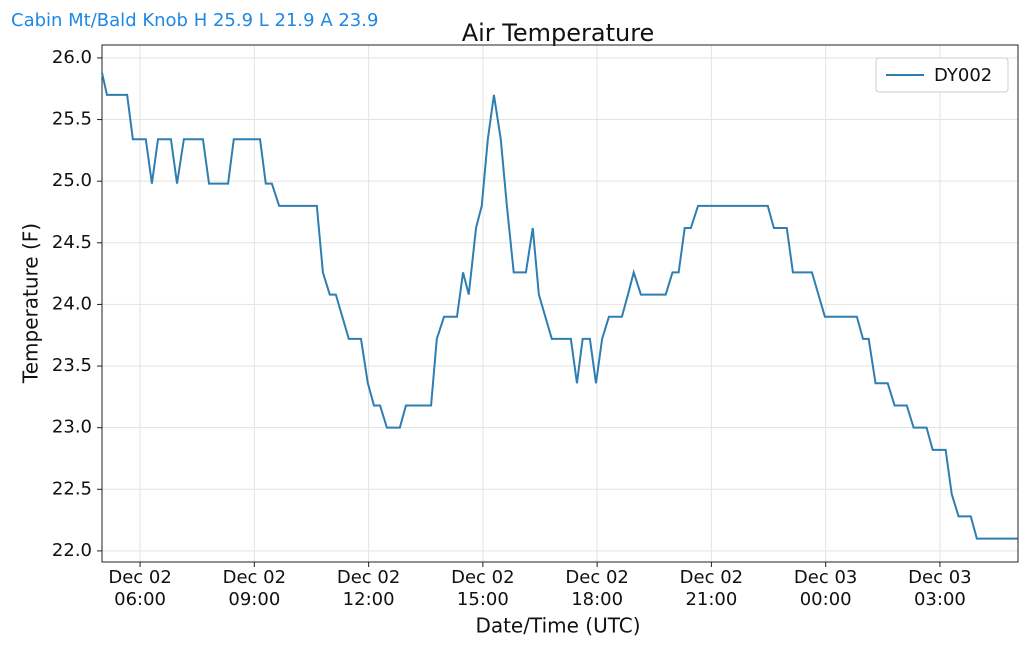 This screenshot has height=663, width=1024. What do you see at coordinates (825, 588) in the screenshot?
I see `x-tick-label: Dec 03 00:00` at bounding box center [825, 588].